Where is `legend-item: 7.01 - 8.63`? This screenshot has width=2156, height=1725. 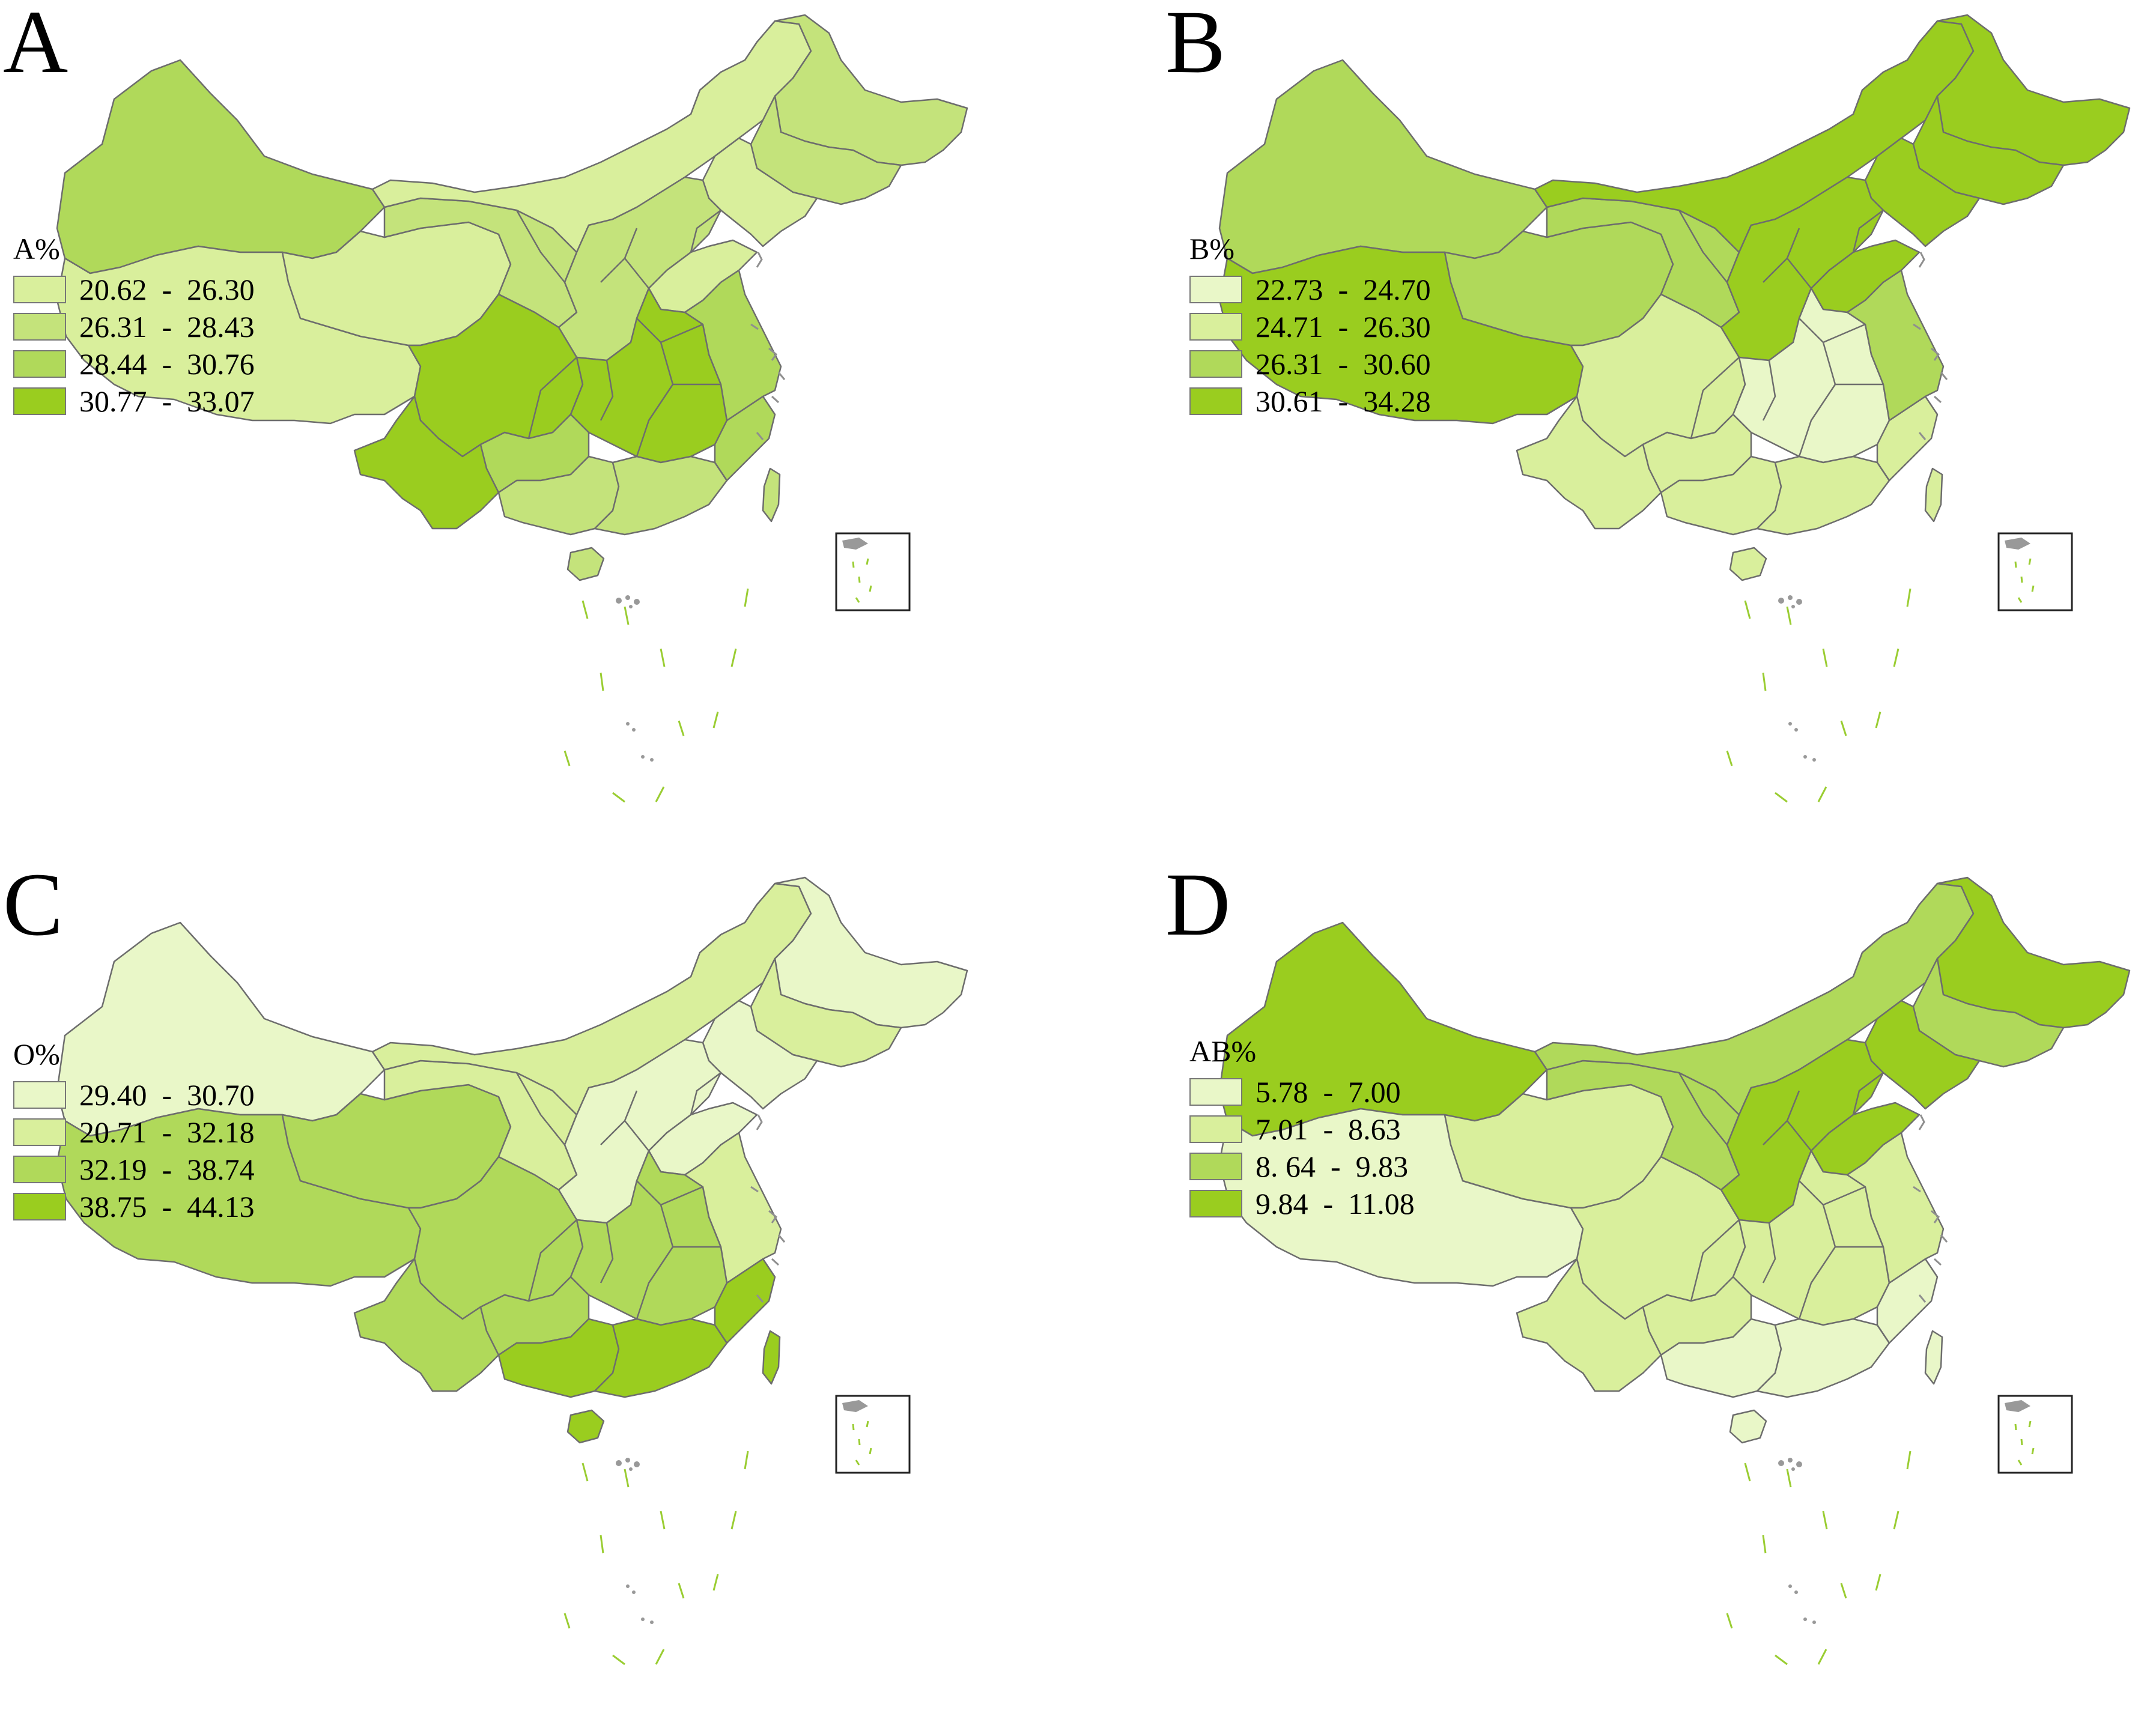 legend-item: 7.01 - 8.63 is located at coordinates (1302, 1130).